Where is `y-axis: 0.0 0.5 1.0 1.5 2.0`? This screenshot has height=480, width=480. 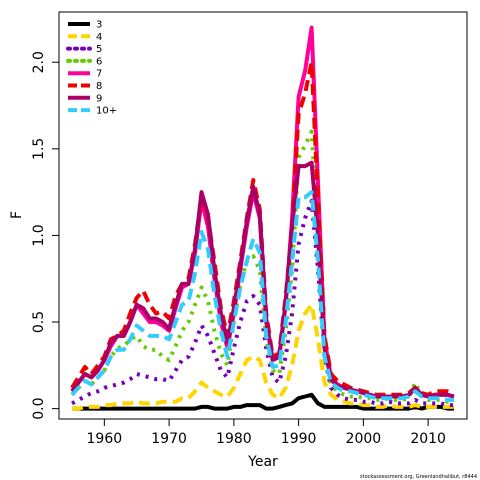 y-axis: 0.0 0.5 1.0 1.5 2.0 is located at coordinates (45, 235).